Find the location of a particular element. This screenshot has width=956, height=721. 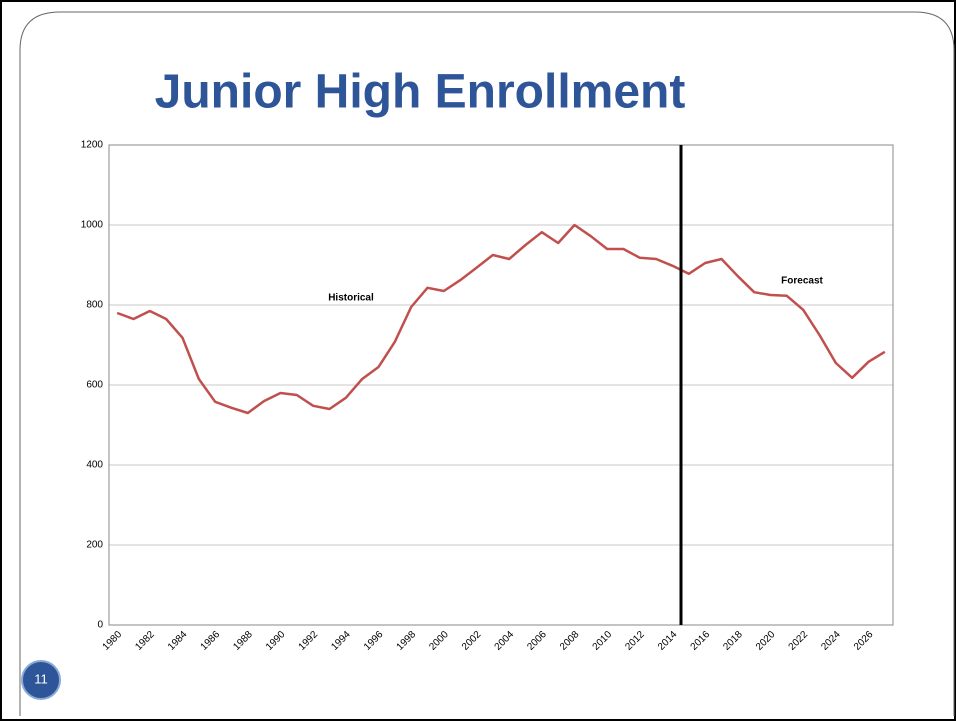

x-tick-label: 2006 is located at coordinates (537, 641).